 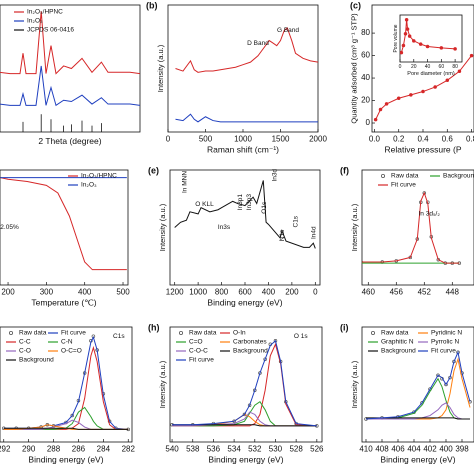 I want to click on x-tick-label: 0.8, so click(x=470, y=138).